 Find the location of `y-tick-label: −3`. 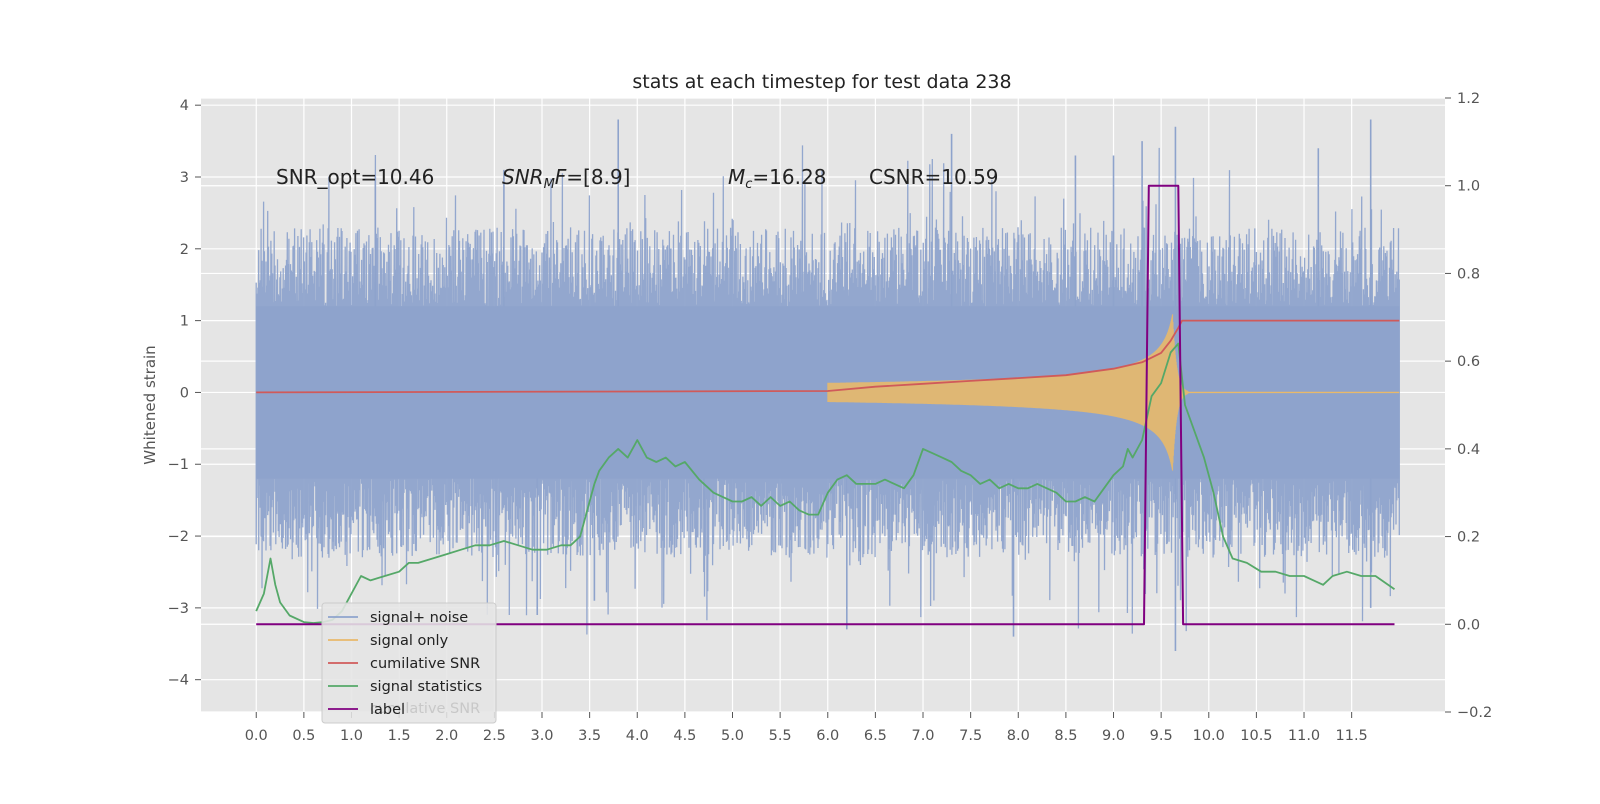

y-tick-label: −3 is located at coordinates (178, 609).